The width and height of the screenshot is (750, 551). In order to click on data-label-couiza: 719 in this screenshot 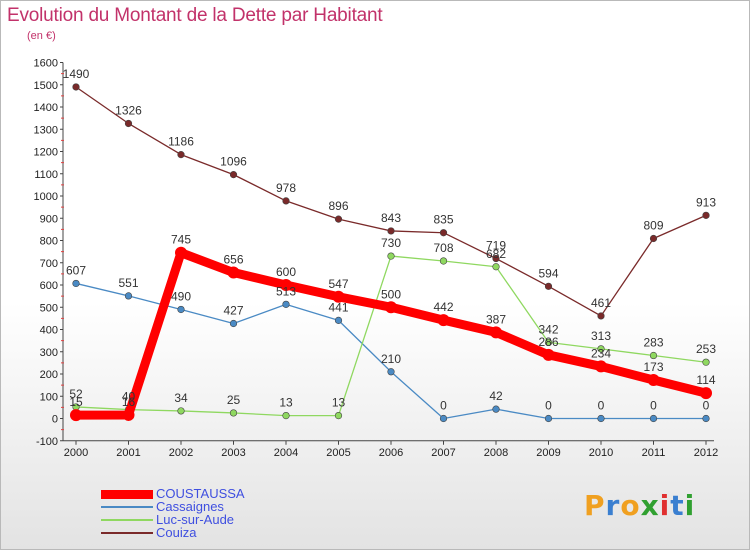, I will do `click(496, 246)`.